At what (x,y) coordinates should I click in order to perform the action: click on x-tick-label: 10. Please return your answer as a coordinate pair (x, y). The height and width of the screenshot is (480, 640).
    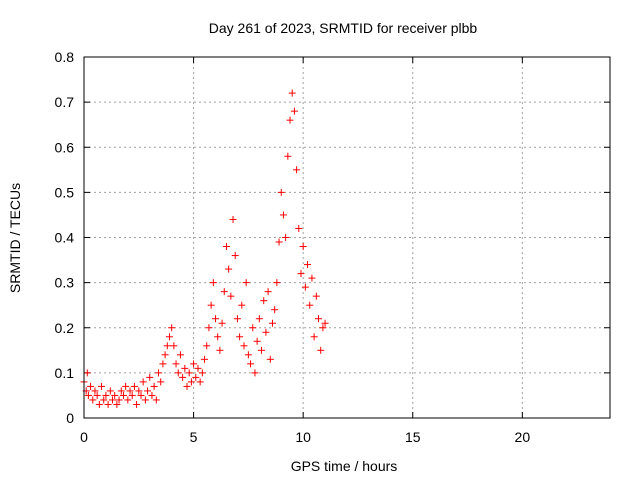
    Looking at the image, I should click on (303, 437).